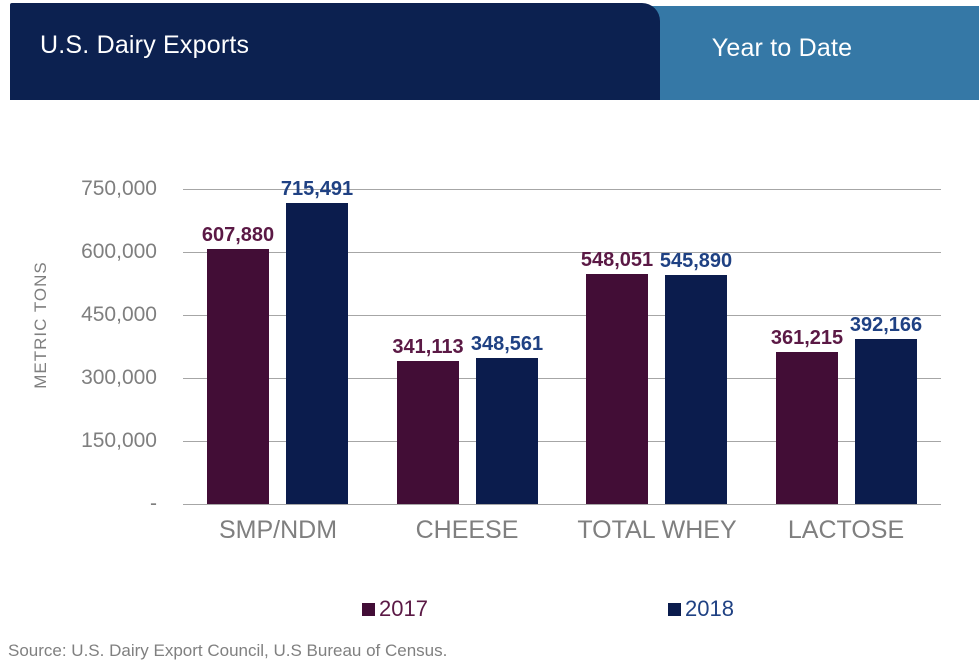 The width and height of the screenshot is (979, 671). I want to click on bar-value-2017-cheese: 341,113, so click(428, 347).